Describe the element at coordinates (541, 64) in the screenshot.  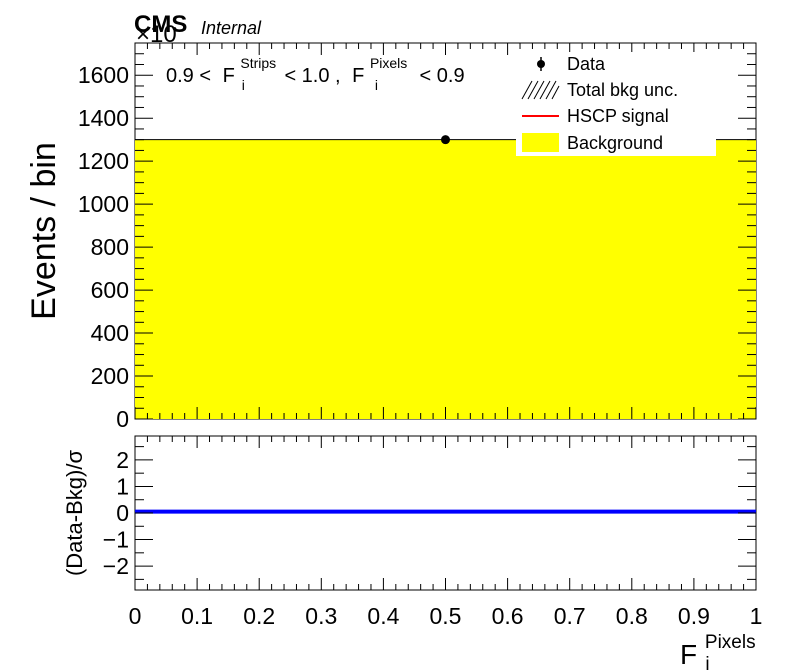
I see `legend-data-marker` at that location.